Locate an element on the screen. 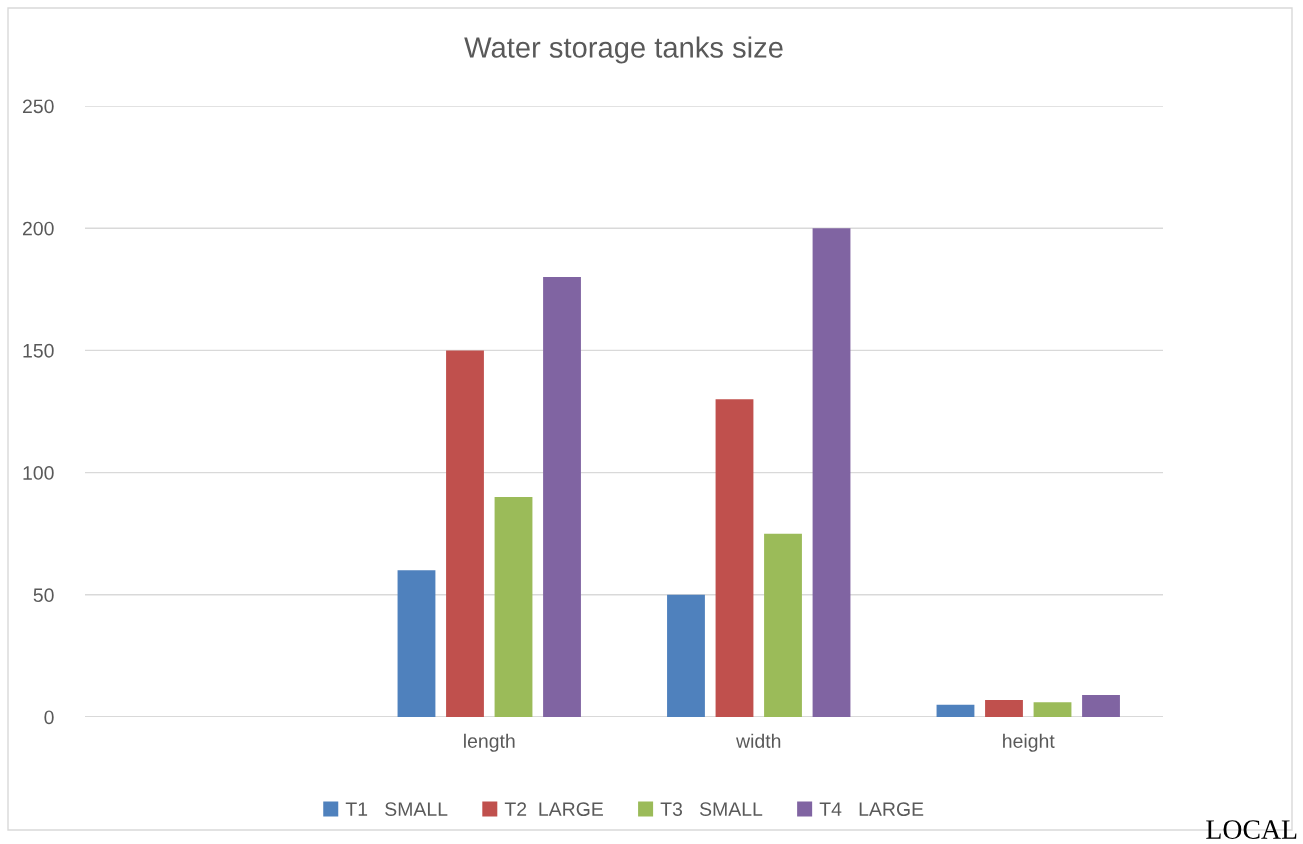 This screenshot has width=1303, height=844. y-tick-label: 0 is located at coordinates (49, 717).